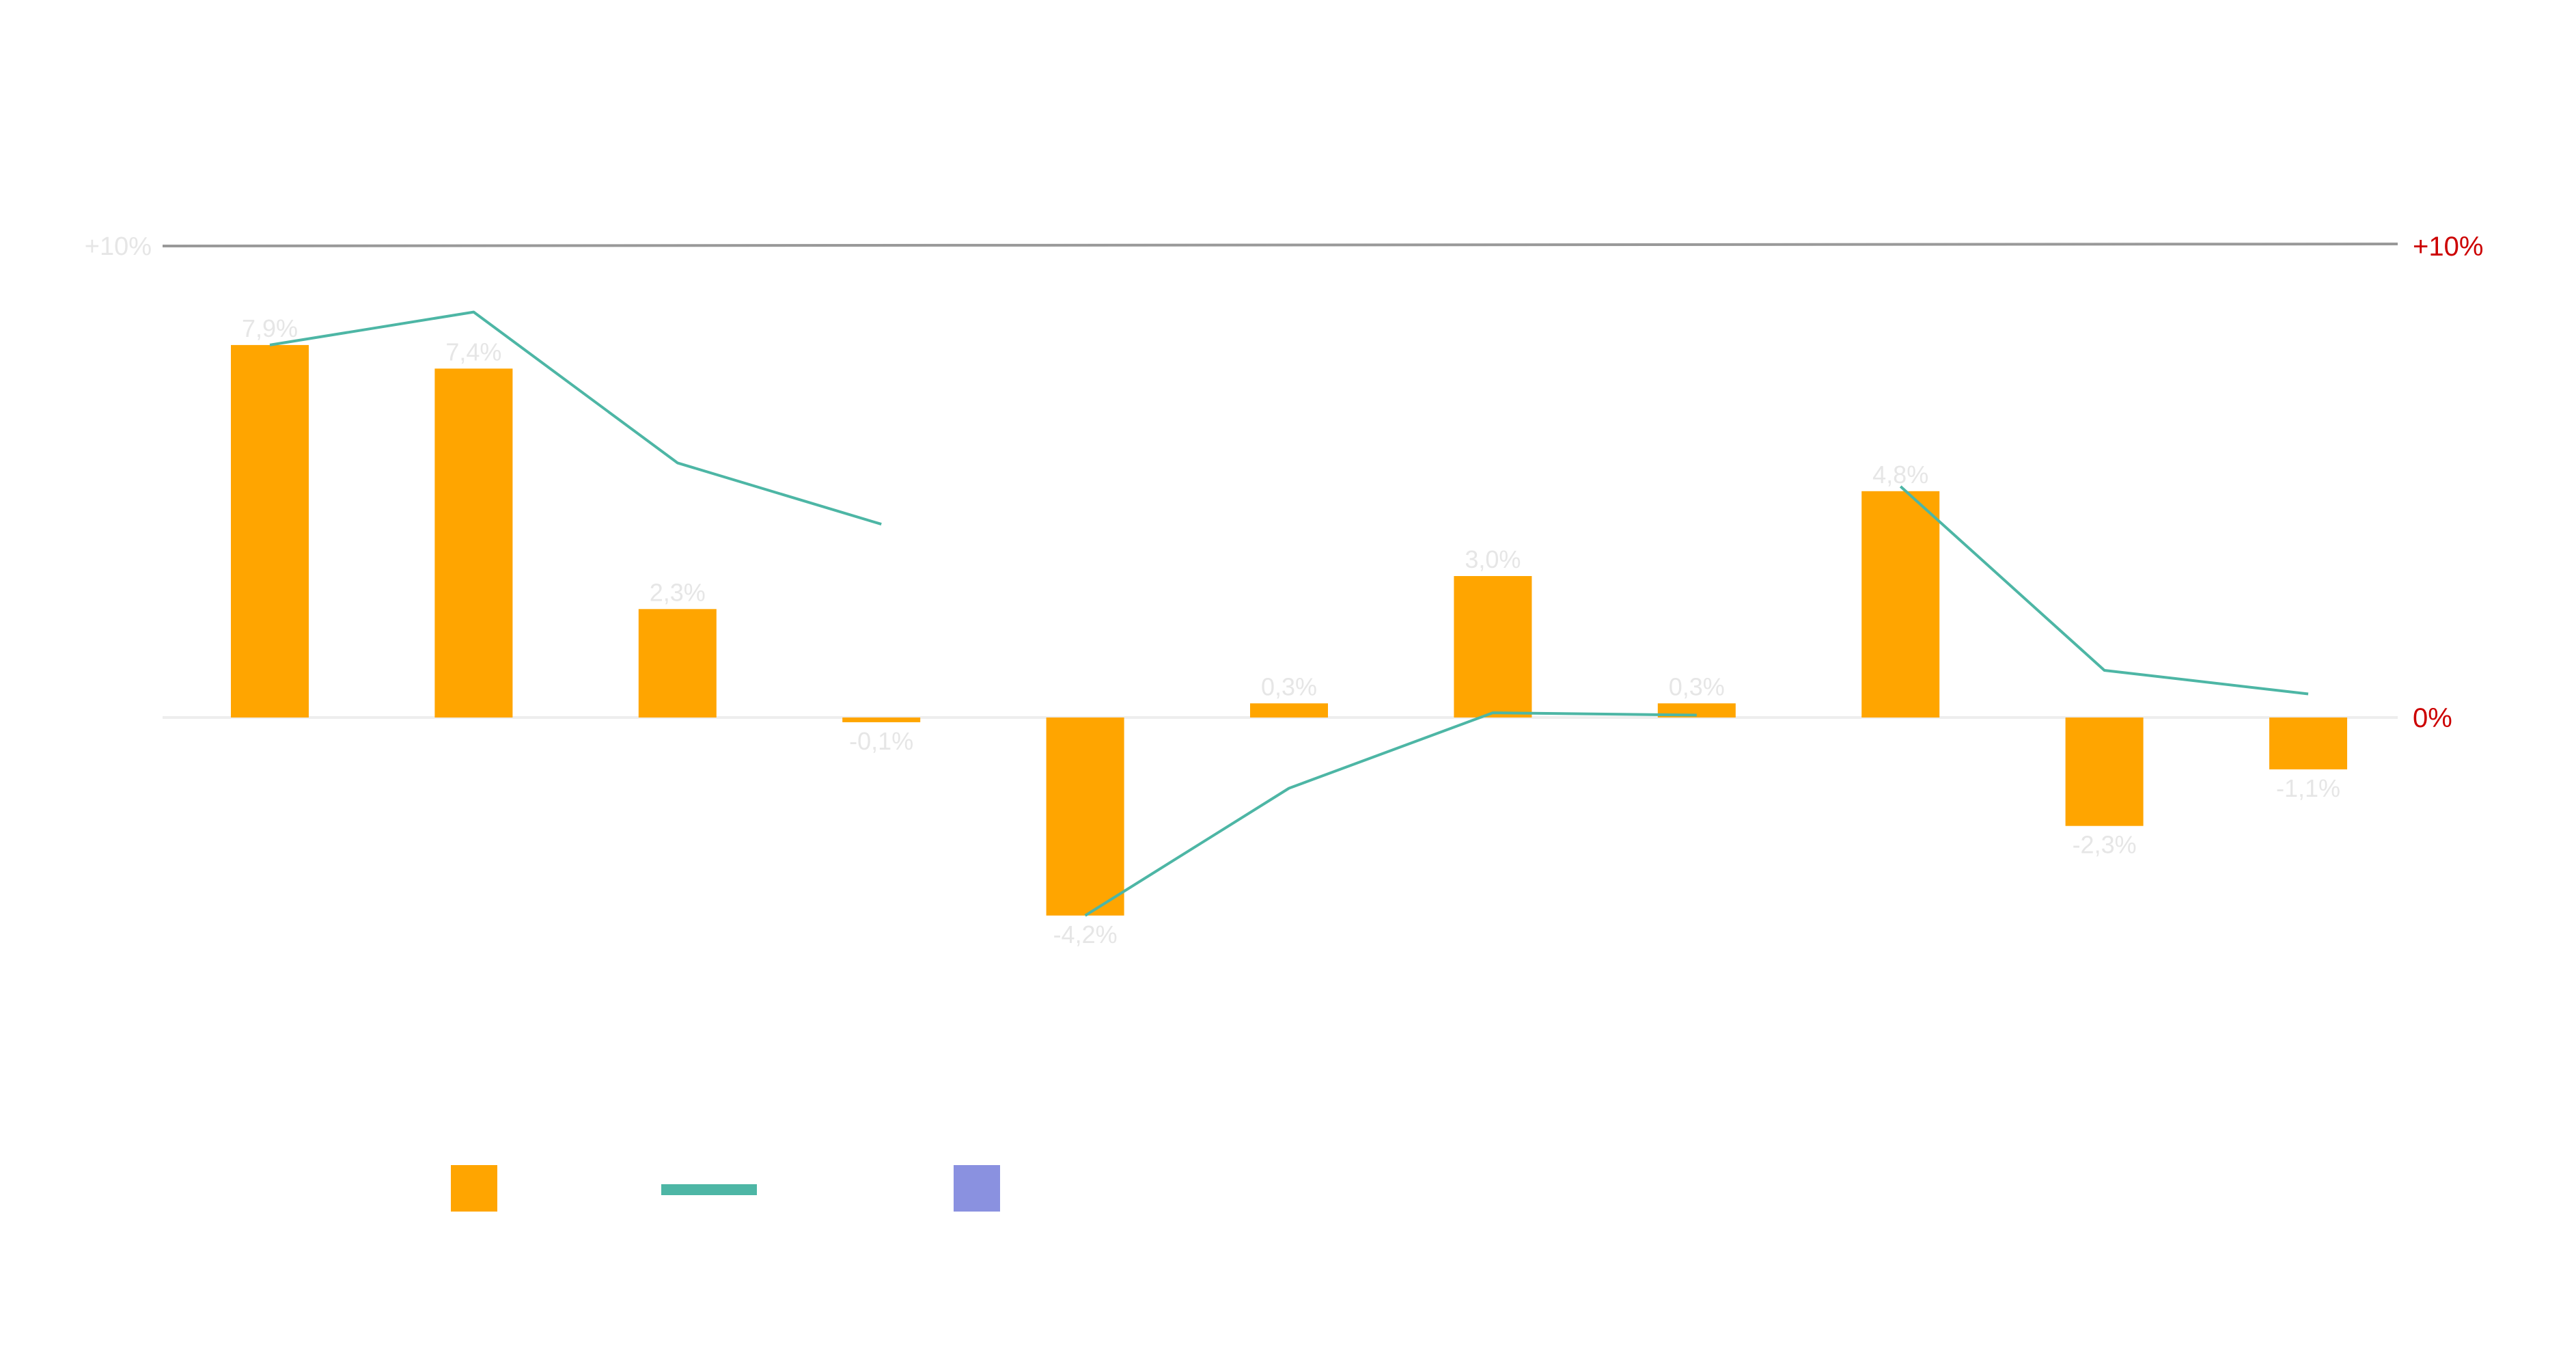  I want to click on legend, so click(726, 1188).